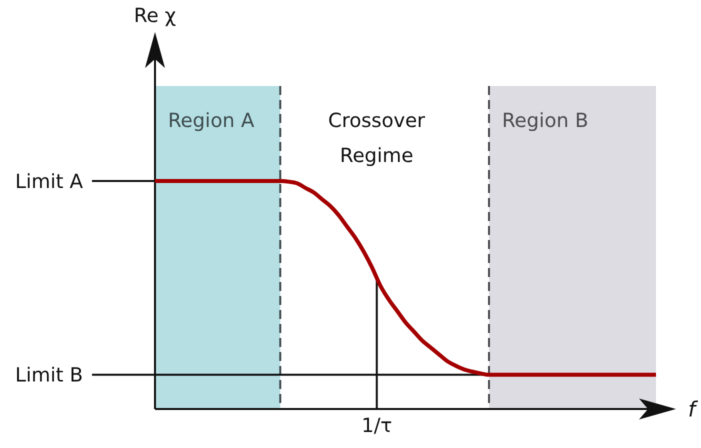 The height and width of the screenshot is (448, 701). What do you see at coordinates (376, 425) in the screenshot?
I see `text: 1/τ` at bounding box center [376, 425].